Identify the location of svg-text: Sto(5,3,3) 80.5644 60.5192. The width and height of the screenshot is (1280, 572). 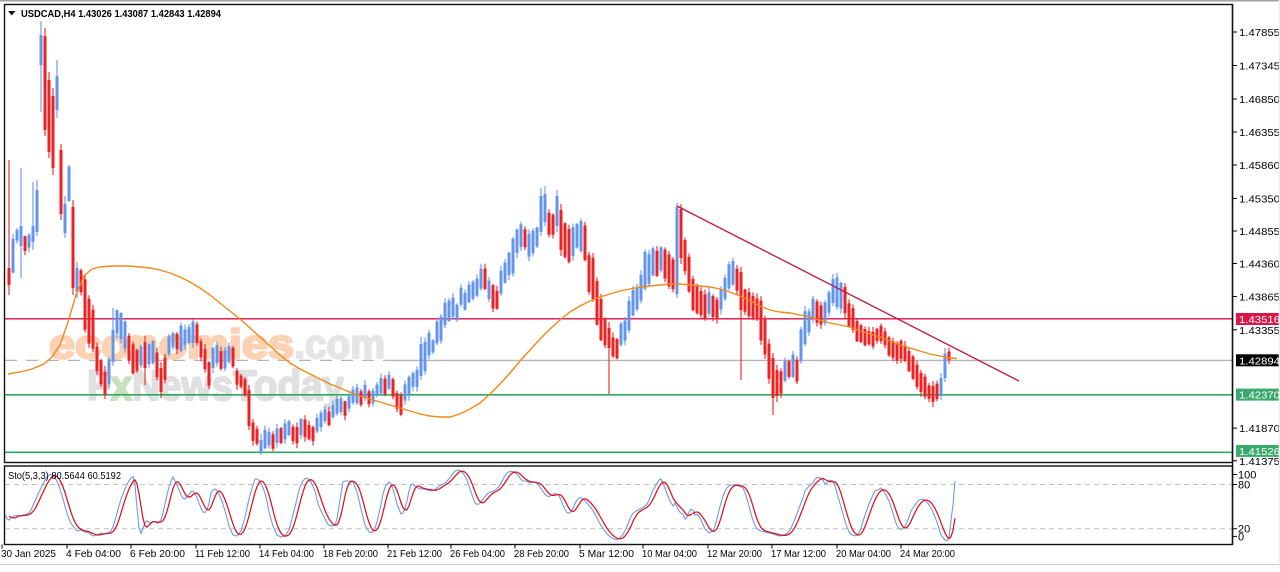
(64, 476).